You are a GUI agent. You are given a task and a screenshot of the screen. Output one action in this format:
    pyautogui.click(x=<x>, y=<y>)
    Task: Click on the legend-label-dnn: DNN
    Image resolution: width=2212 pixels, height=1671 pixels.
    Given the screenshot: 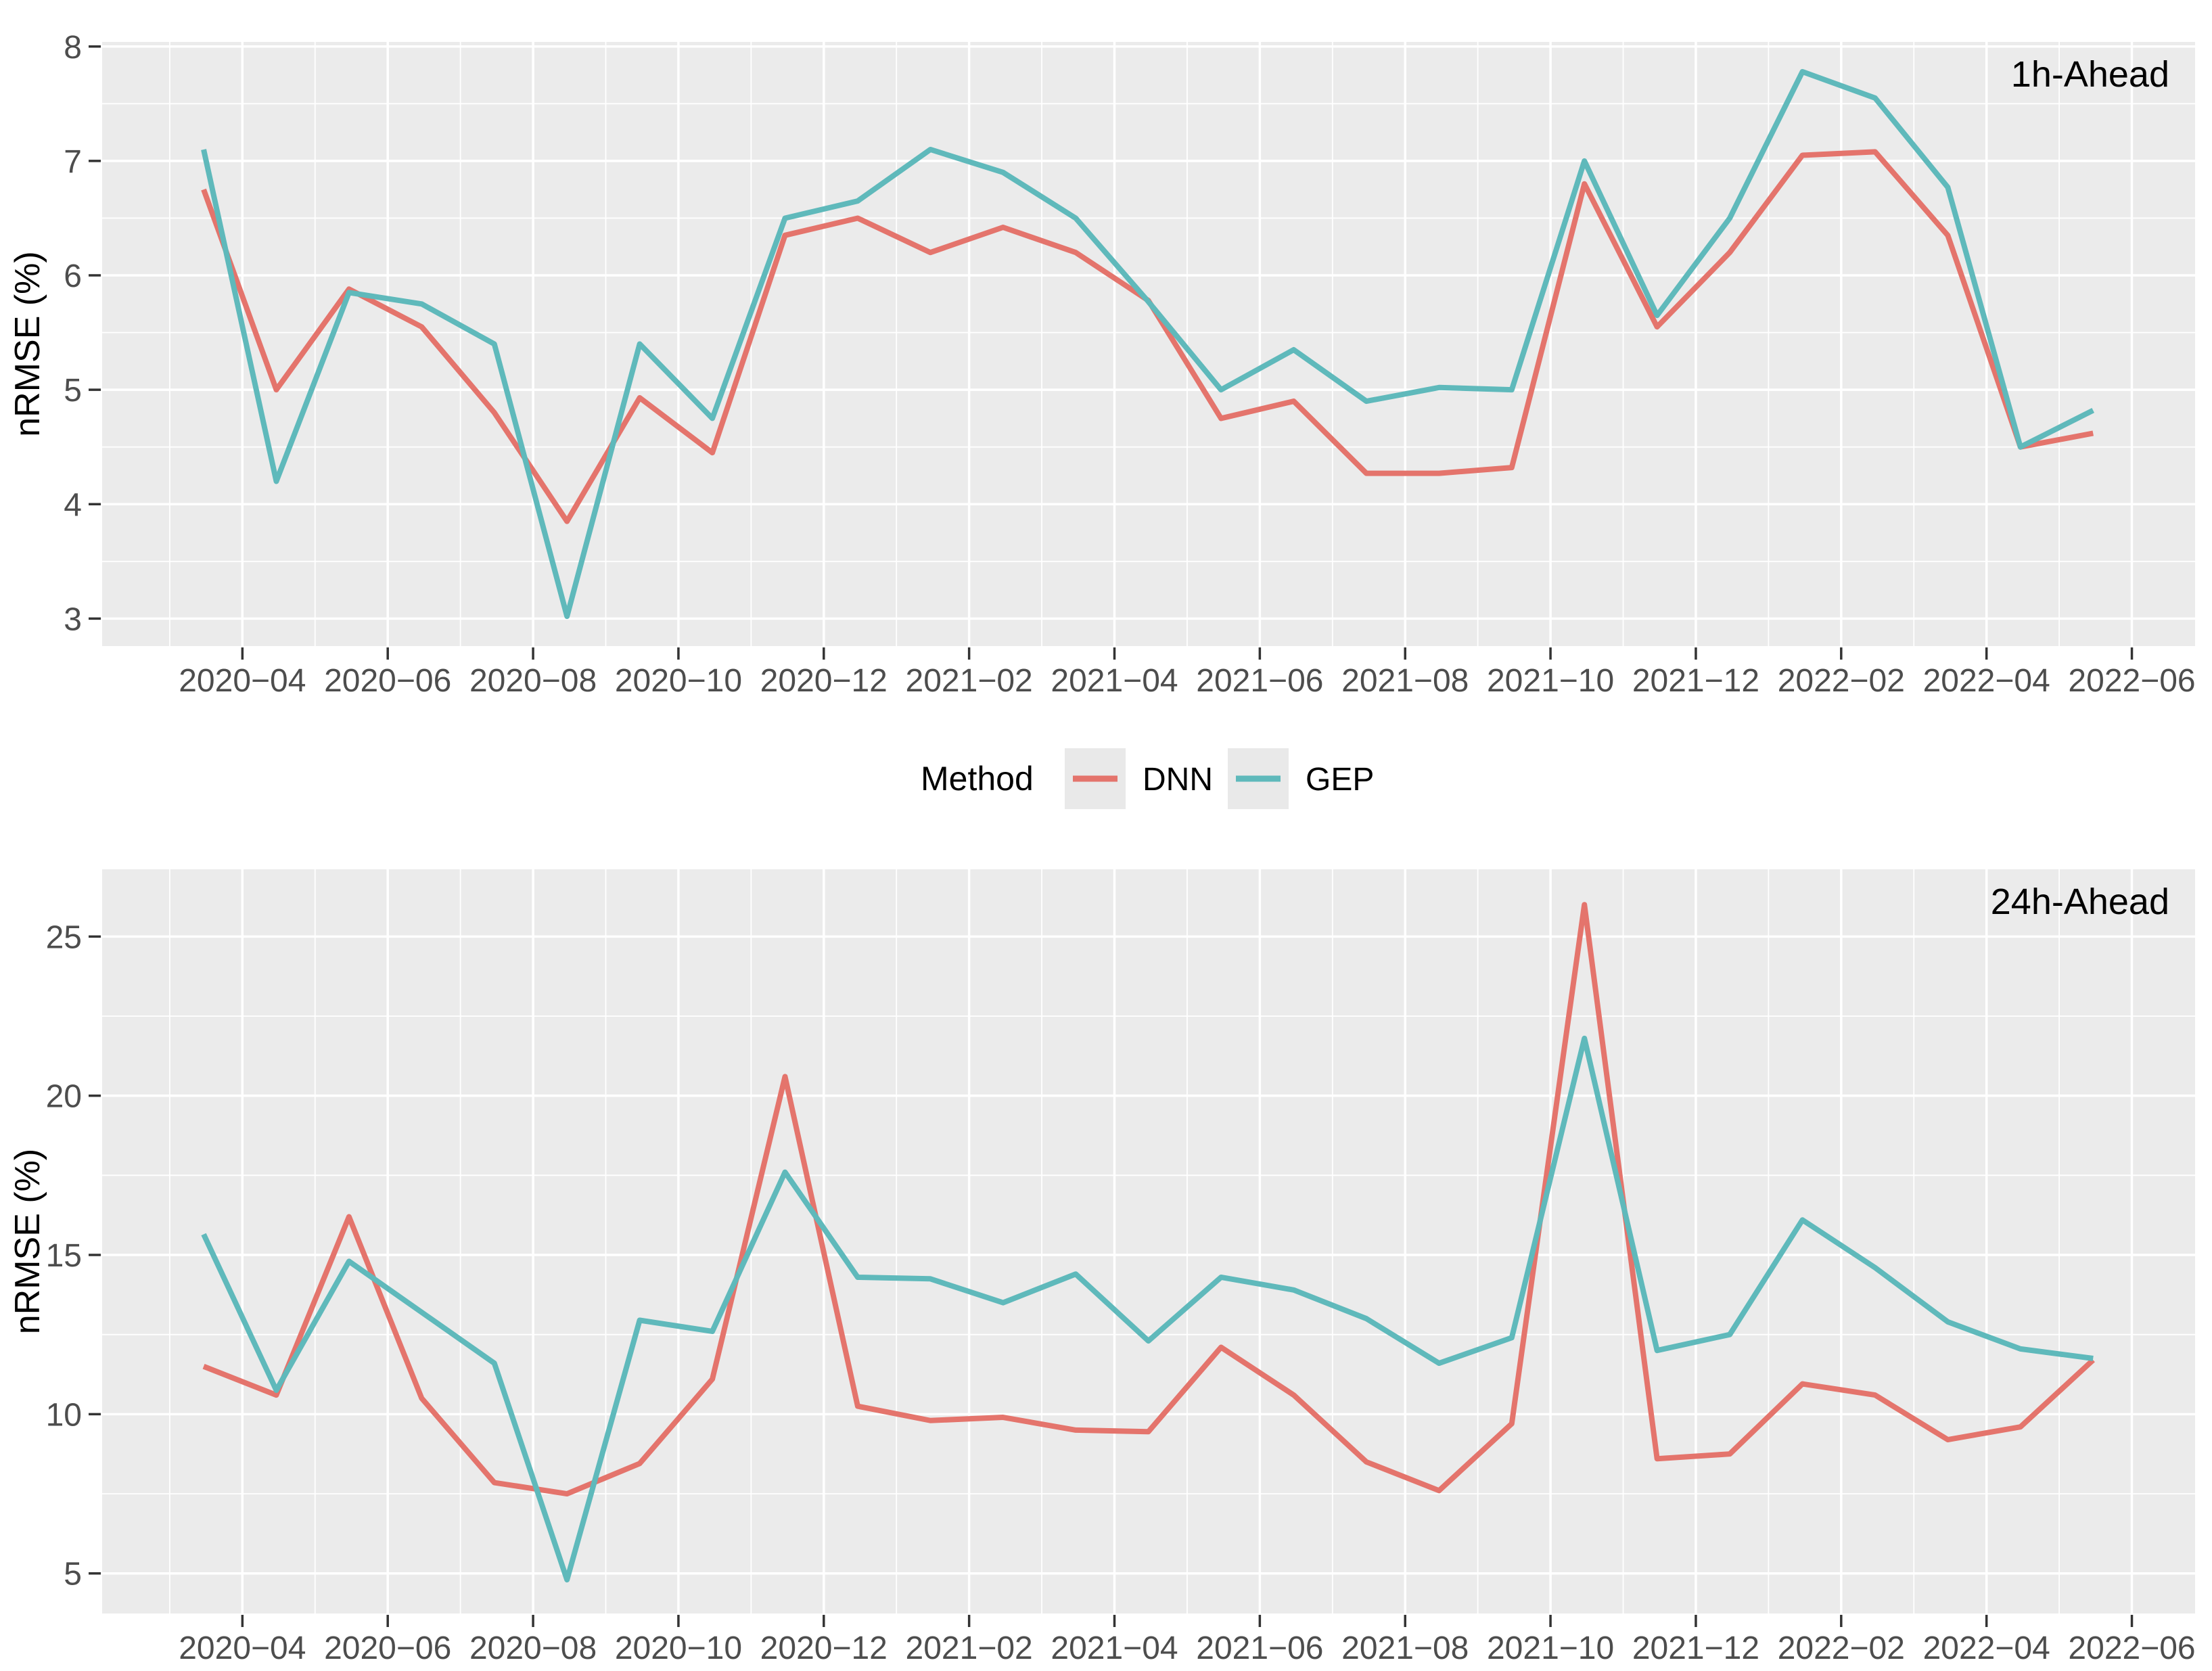 What is the action you would take?
    pyautogui.click(x=1178, y=780)
    